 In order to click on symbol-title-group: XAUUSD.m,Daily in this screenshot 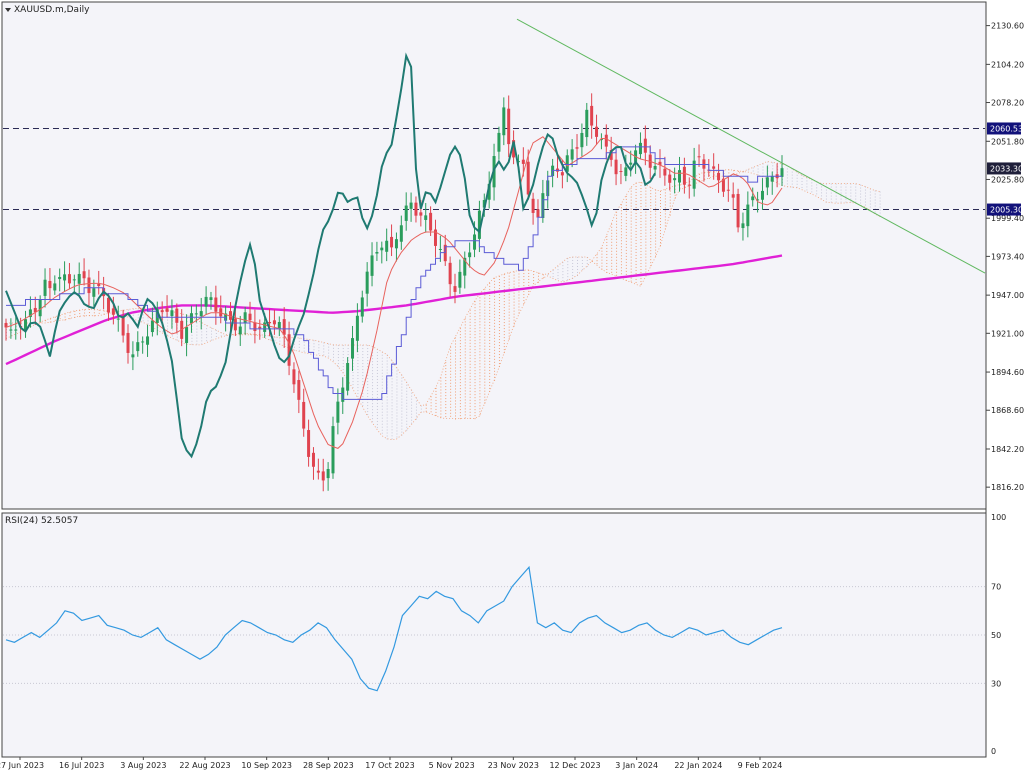, I will do `click(47, 10)`.